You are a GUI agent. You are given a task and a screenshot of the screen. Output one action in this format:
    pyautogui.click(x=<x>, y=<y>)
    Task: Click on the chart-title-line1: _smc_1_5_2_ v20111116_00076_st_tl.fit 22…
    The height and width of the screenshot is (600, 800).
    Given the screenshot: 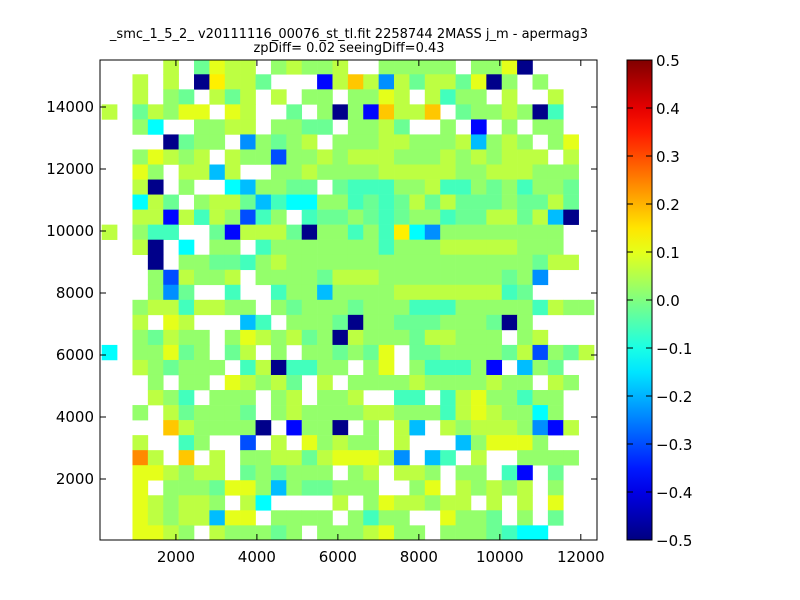 What is the action you would take?
    pyautogui.click(x=348, y=34)
    